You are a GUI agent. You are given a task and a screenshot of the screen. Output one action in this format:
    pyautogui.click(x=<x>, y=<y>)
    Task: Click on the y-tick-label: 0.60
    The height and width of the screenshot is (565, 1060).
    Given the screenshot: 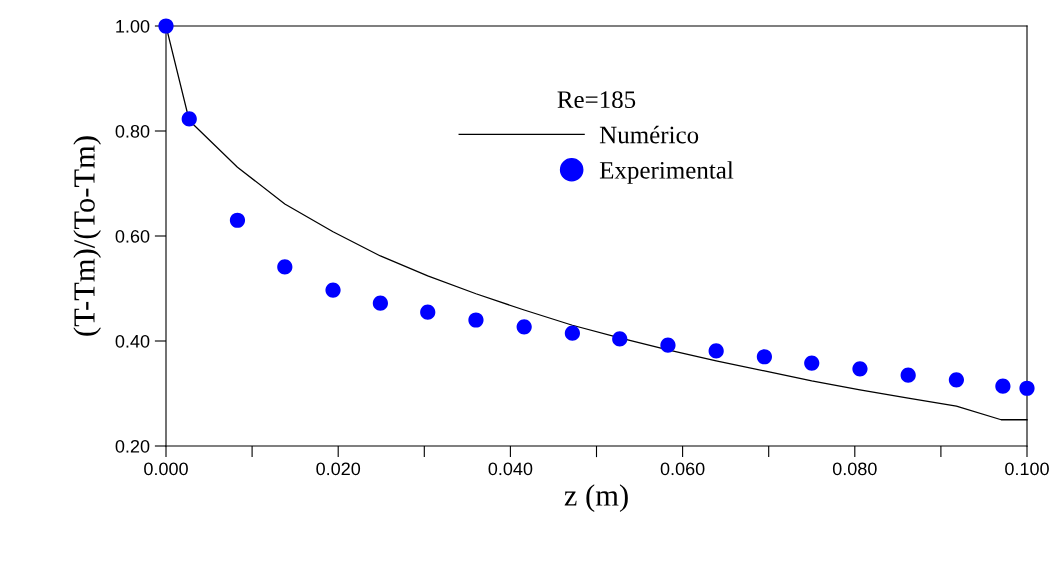 What is the action you would take?
    pyautogui.click(x=132, y=236)
    